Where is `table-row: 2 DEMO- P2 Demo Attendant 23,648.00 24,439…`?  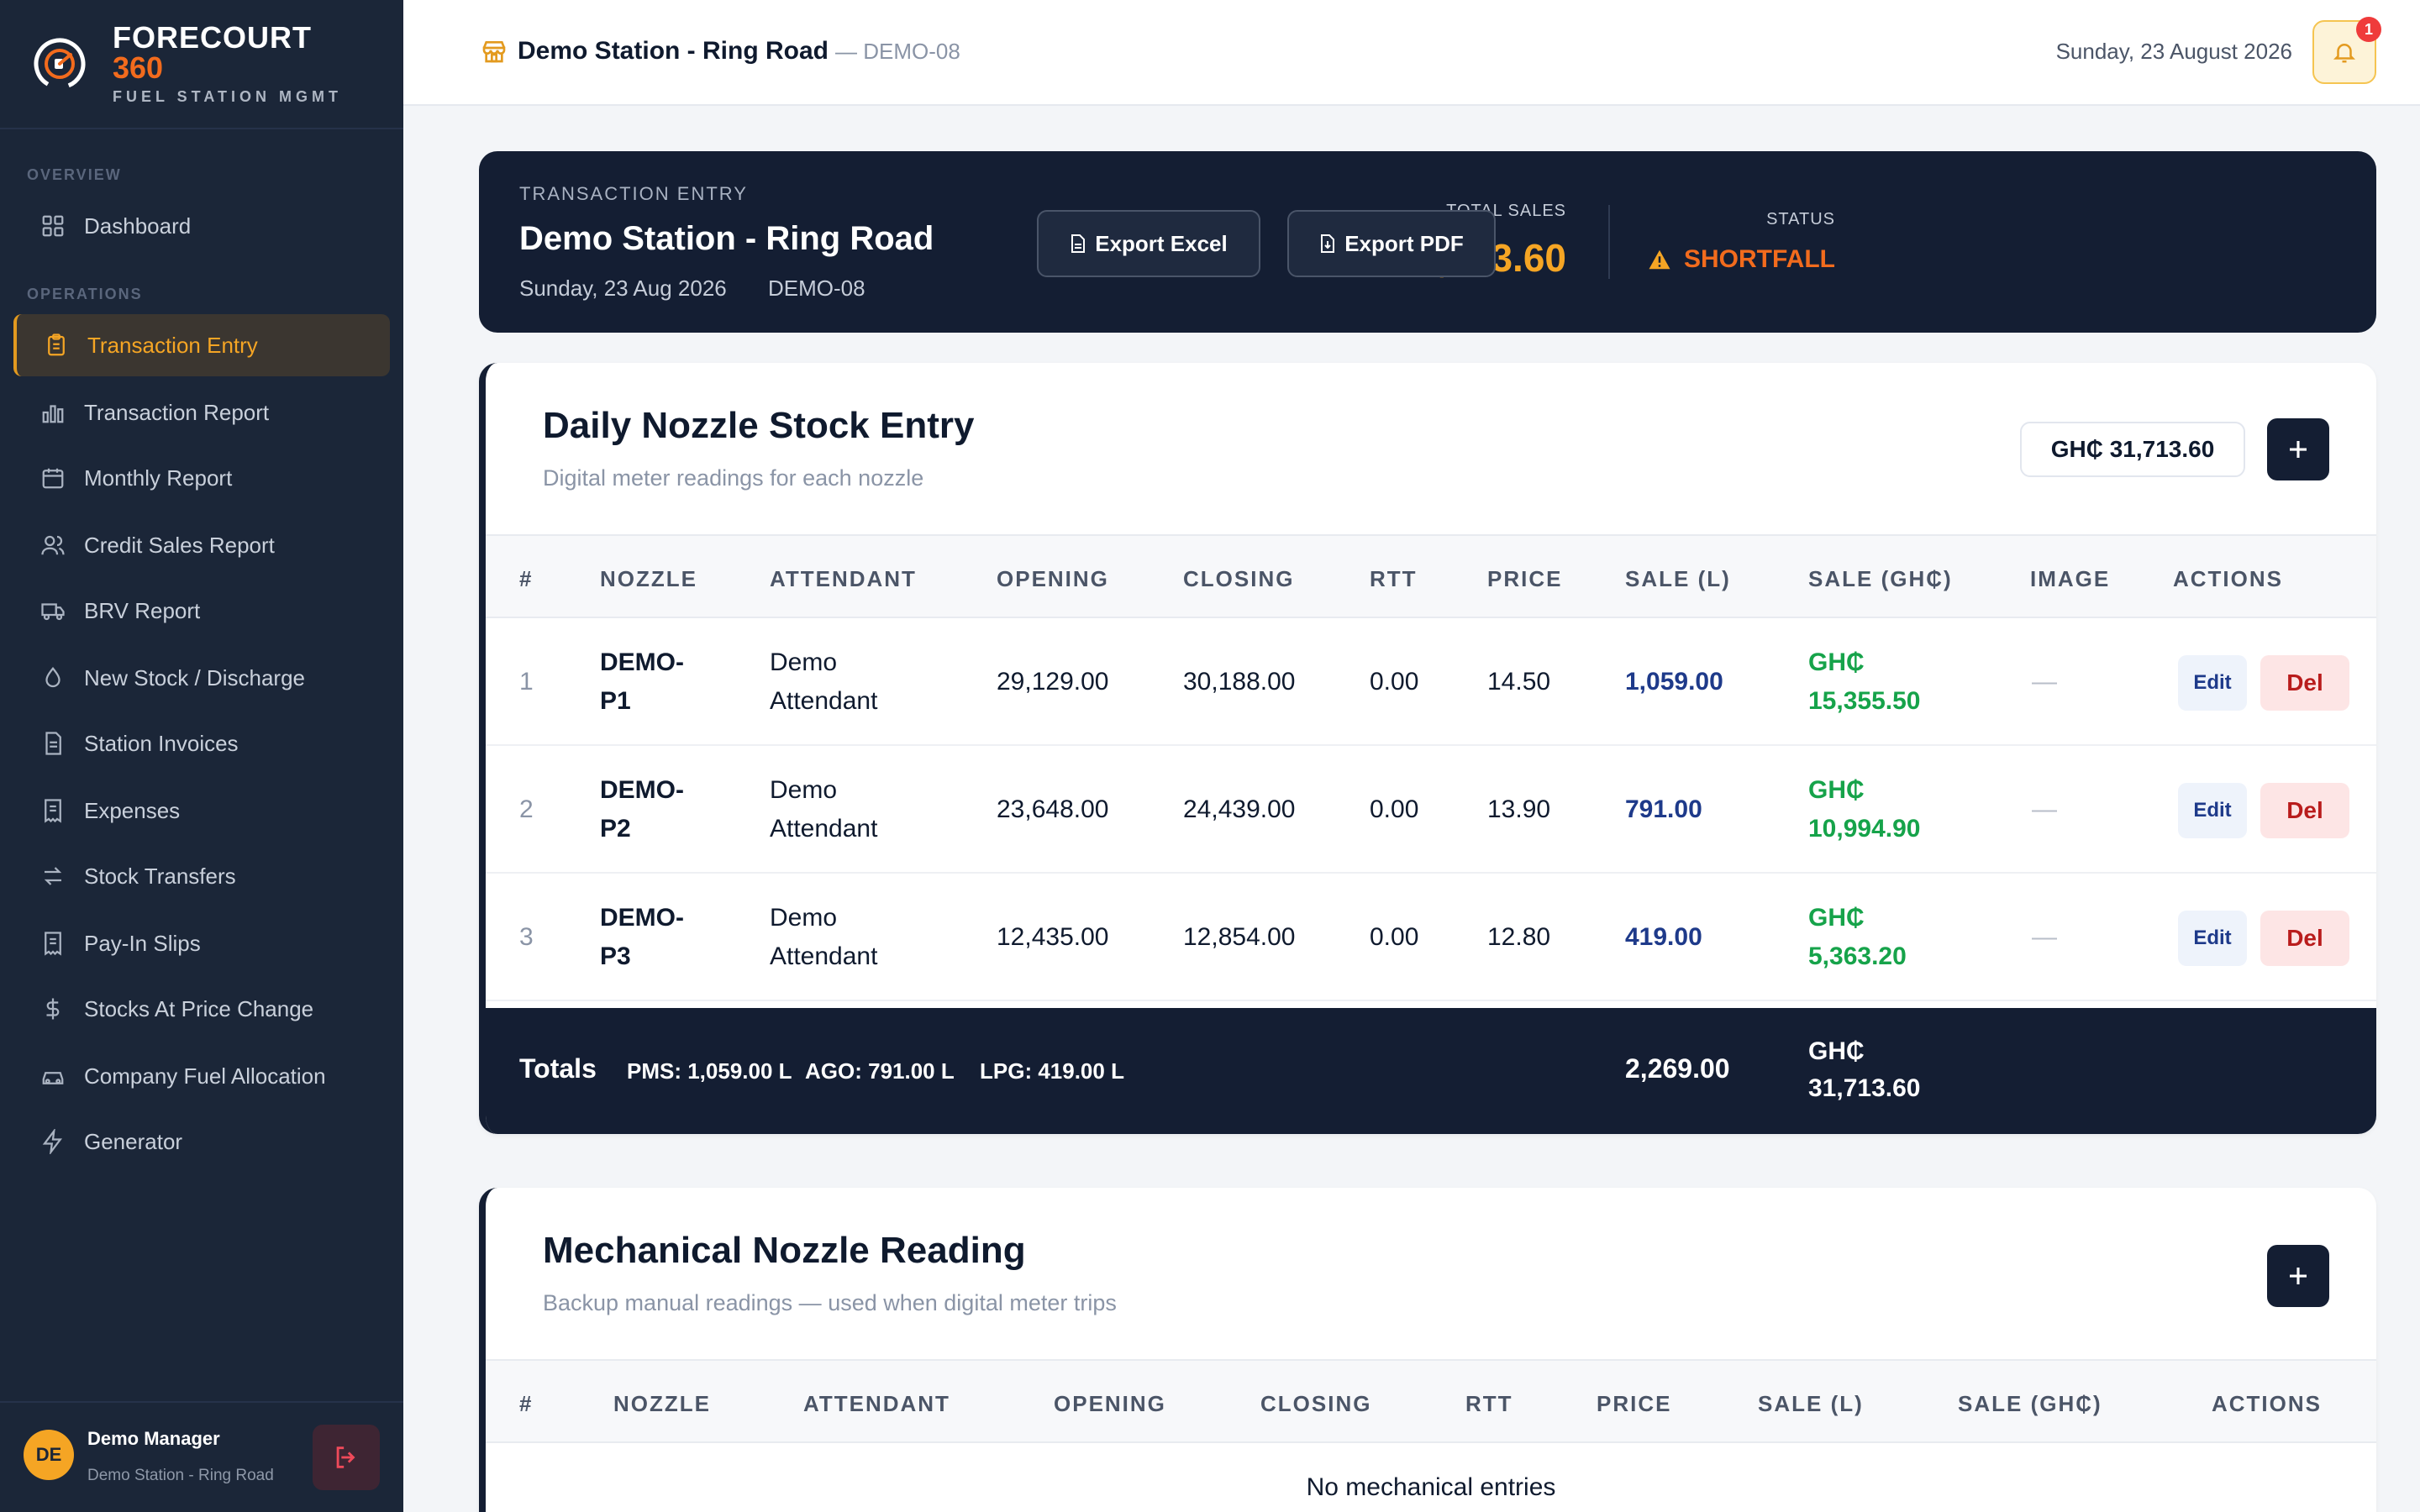 table-row: 2 DEMO- P2 Demo Attendant 23,648.00 24,439… is located at coordinates (1431, 810).